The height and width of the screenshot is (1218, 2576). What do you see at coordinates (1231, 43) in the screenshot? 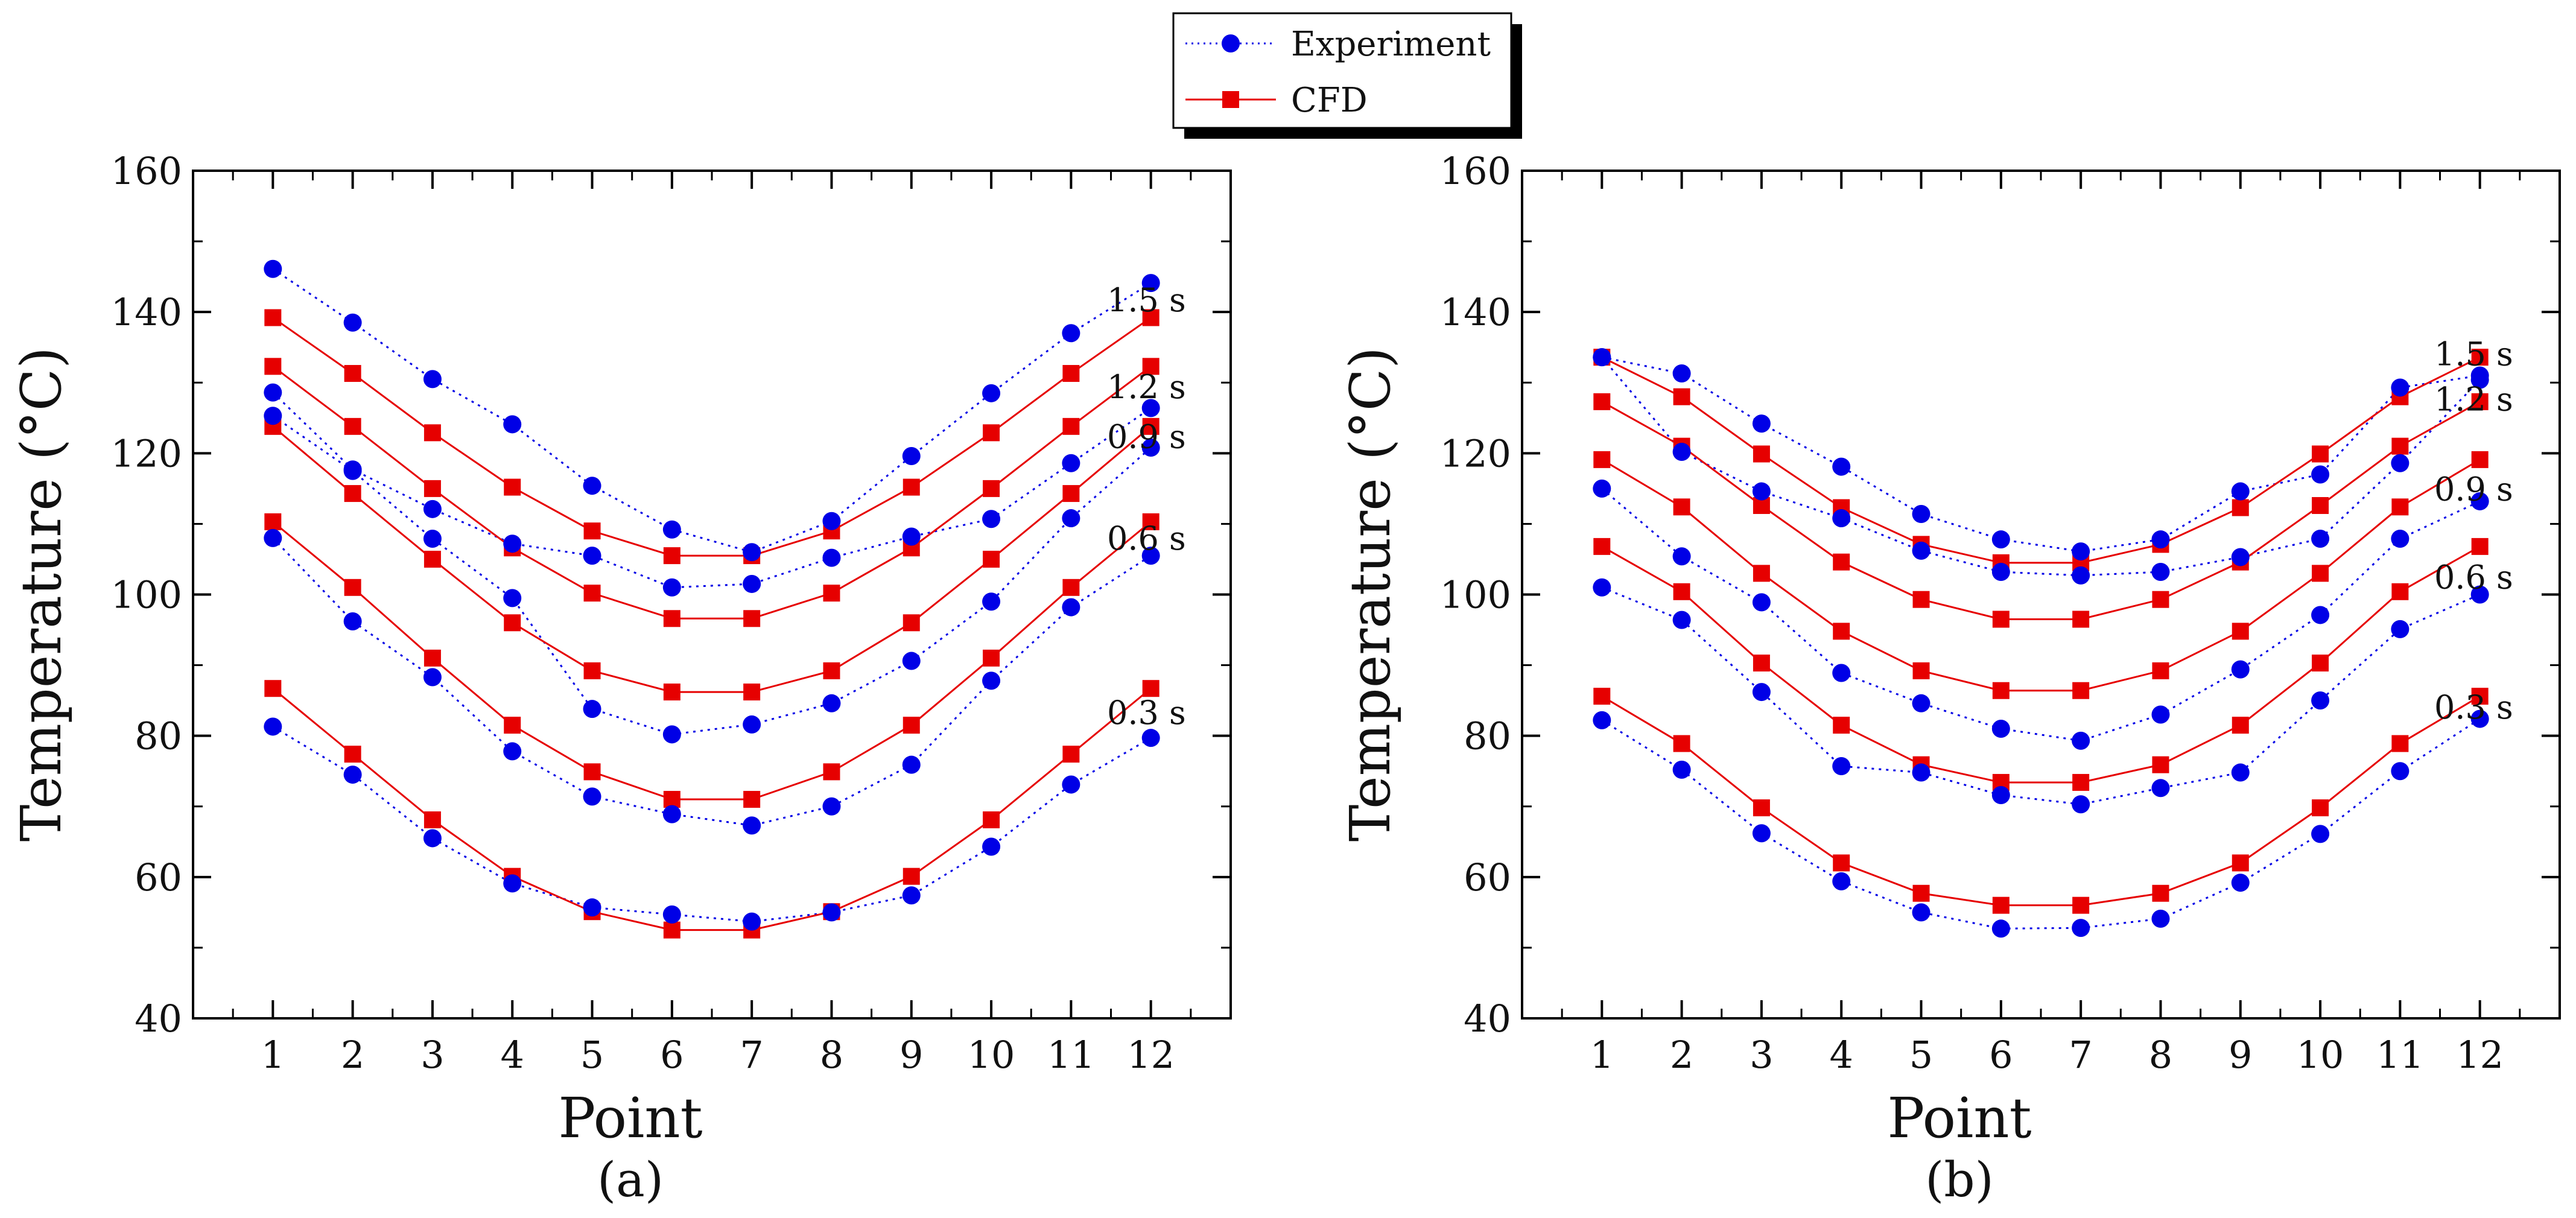
I see `legend-experiment-marker` at bounding box center [1231, 43].